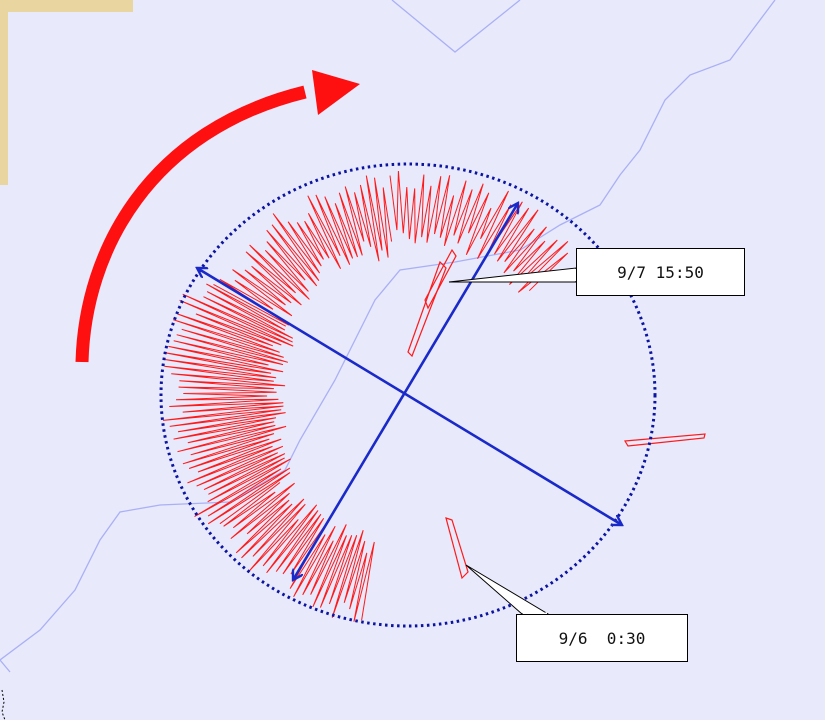 The width and height of the screenshot is (825, 720). I want to click on callout-start-time: 9/6 0:30, so click(602, 638).